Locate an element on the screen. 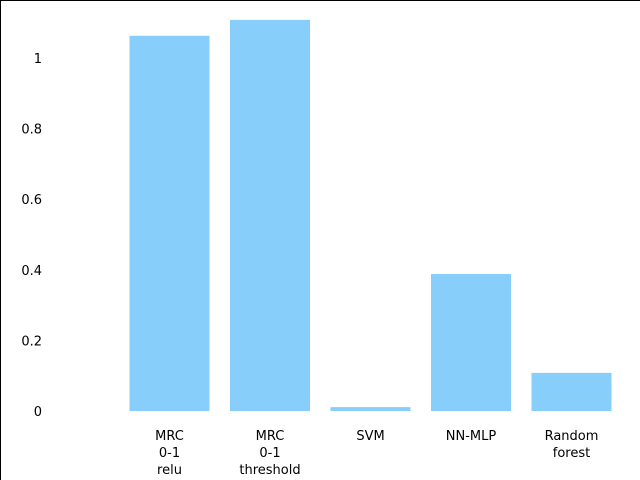  y-axis-ticks: 0 0.2 0.4 0.6 0.8 1 is located at coordinates (31, 236).